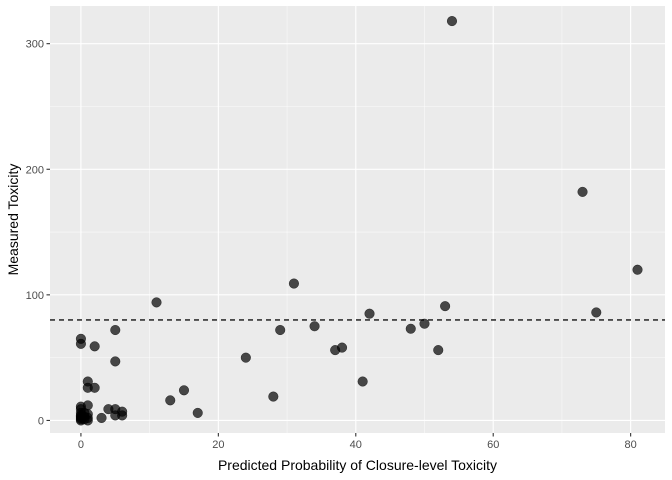 The image size is (672, 480). What do you see at coordinates (81, 445) in the screenshot?
I see `x-tick-label: 0` at bounding box center [81, 445].